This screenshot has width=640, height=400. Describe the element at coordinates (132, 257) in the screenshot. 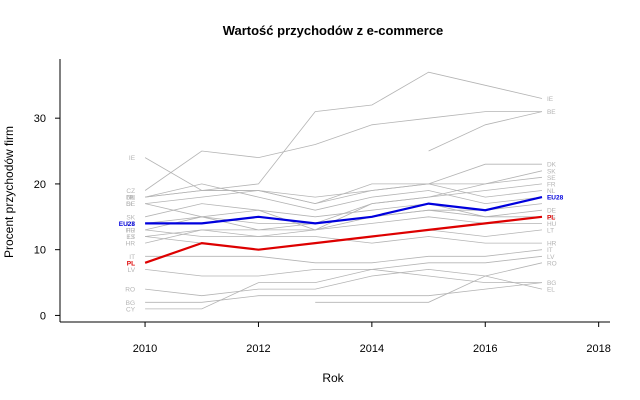

I see `series-label-start: IT` at that location.